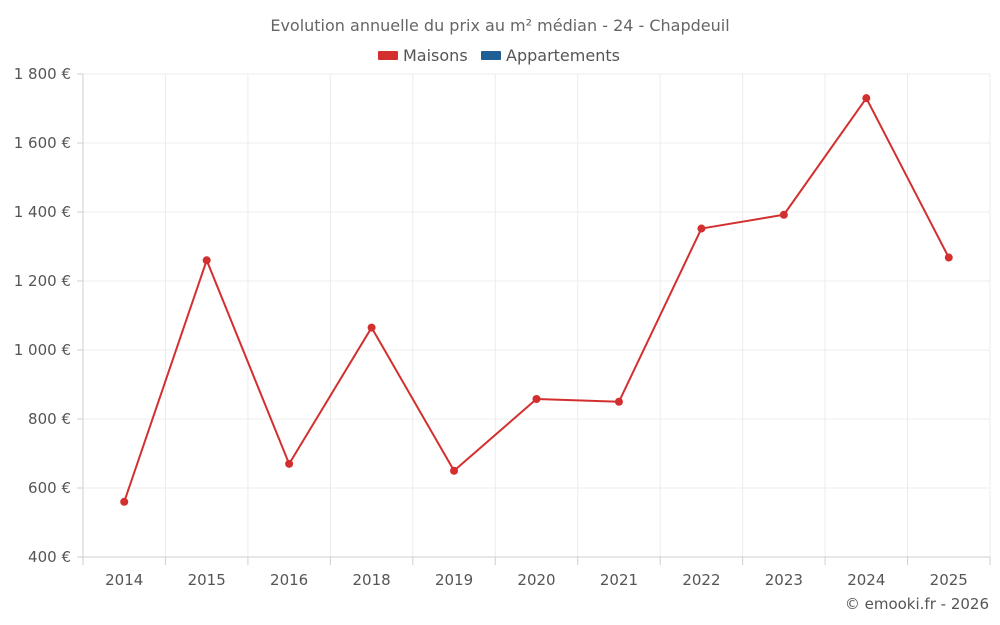  Describe the element at coordinates (435, 55) in the screenshot. I see `legend-label-maisons: Maisons` at that location.